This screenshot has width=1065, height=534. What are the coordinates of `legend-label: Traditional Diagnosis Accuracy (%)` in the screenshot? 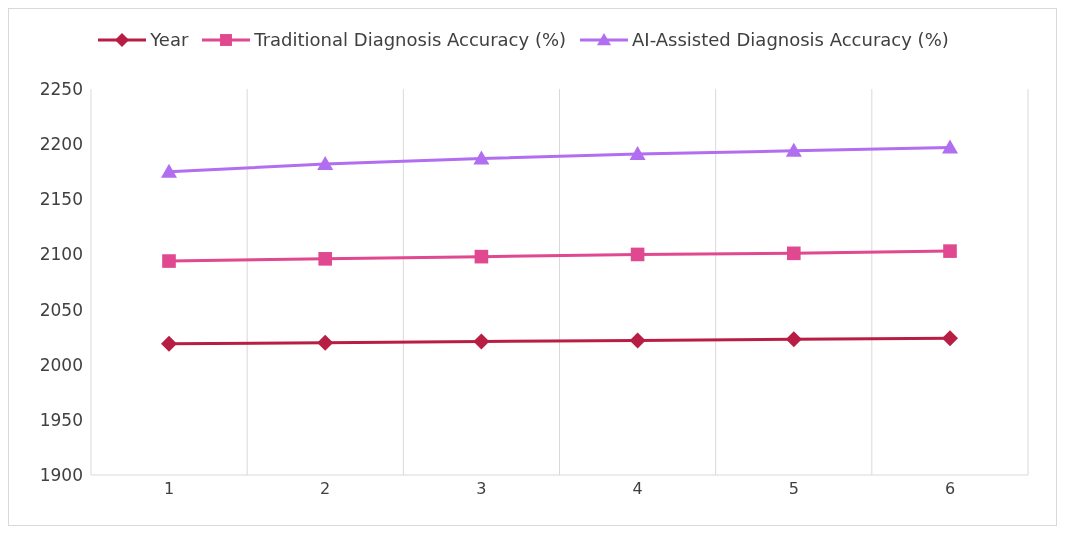 It's located at (410, 39).